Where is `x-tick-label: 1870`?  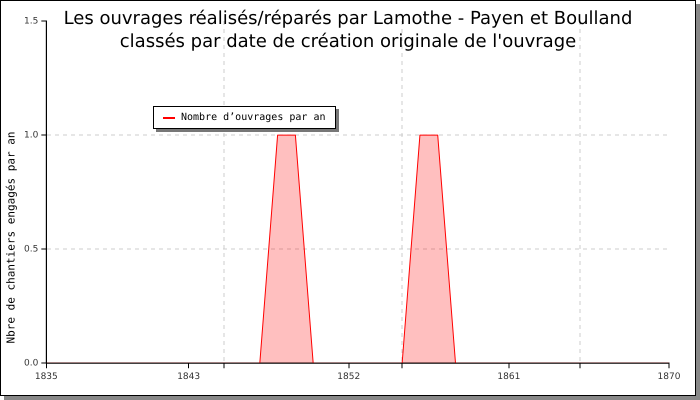
x-tick-label: 1870 is located at coordinates (669, 377).